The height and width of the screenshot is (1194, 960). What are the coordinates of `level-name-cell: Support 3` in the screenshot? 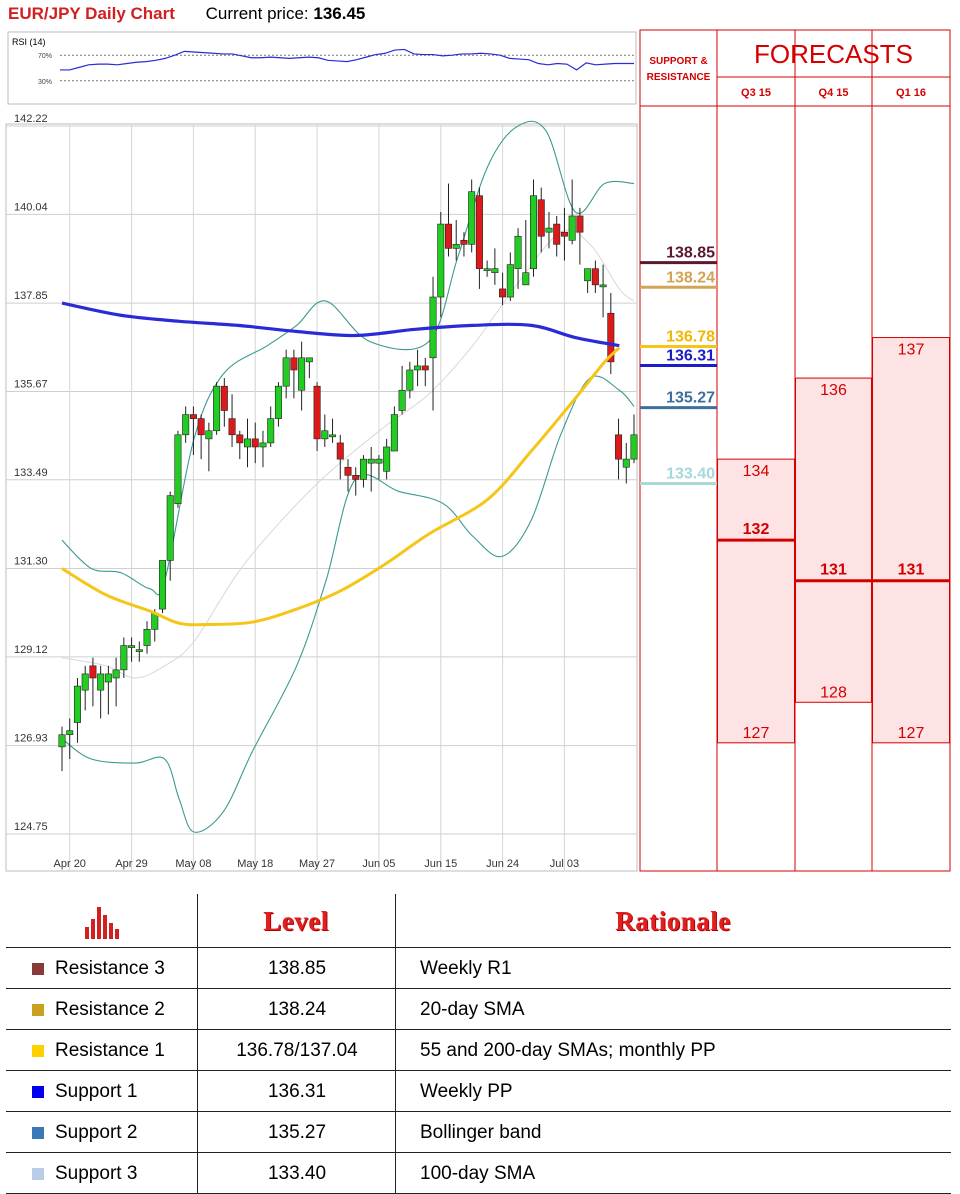 It's located at (84, 1173).